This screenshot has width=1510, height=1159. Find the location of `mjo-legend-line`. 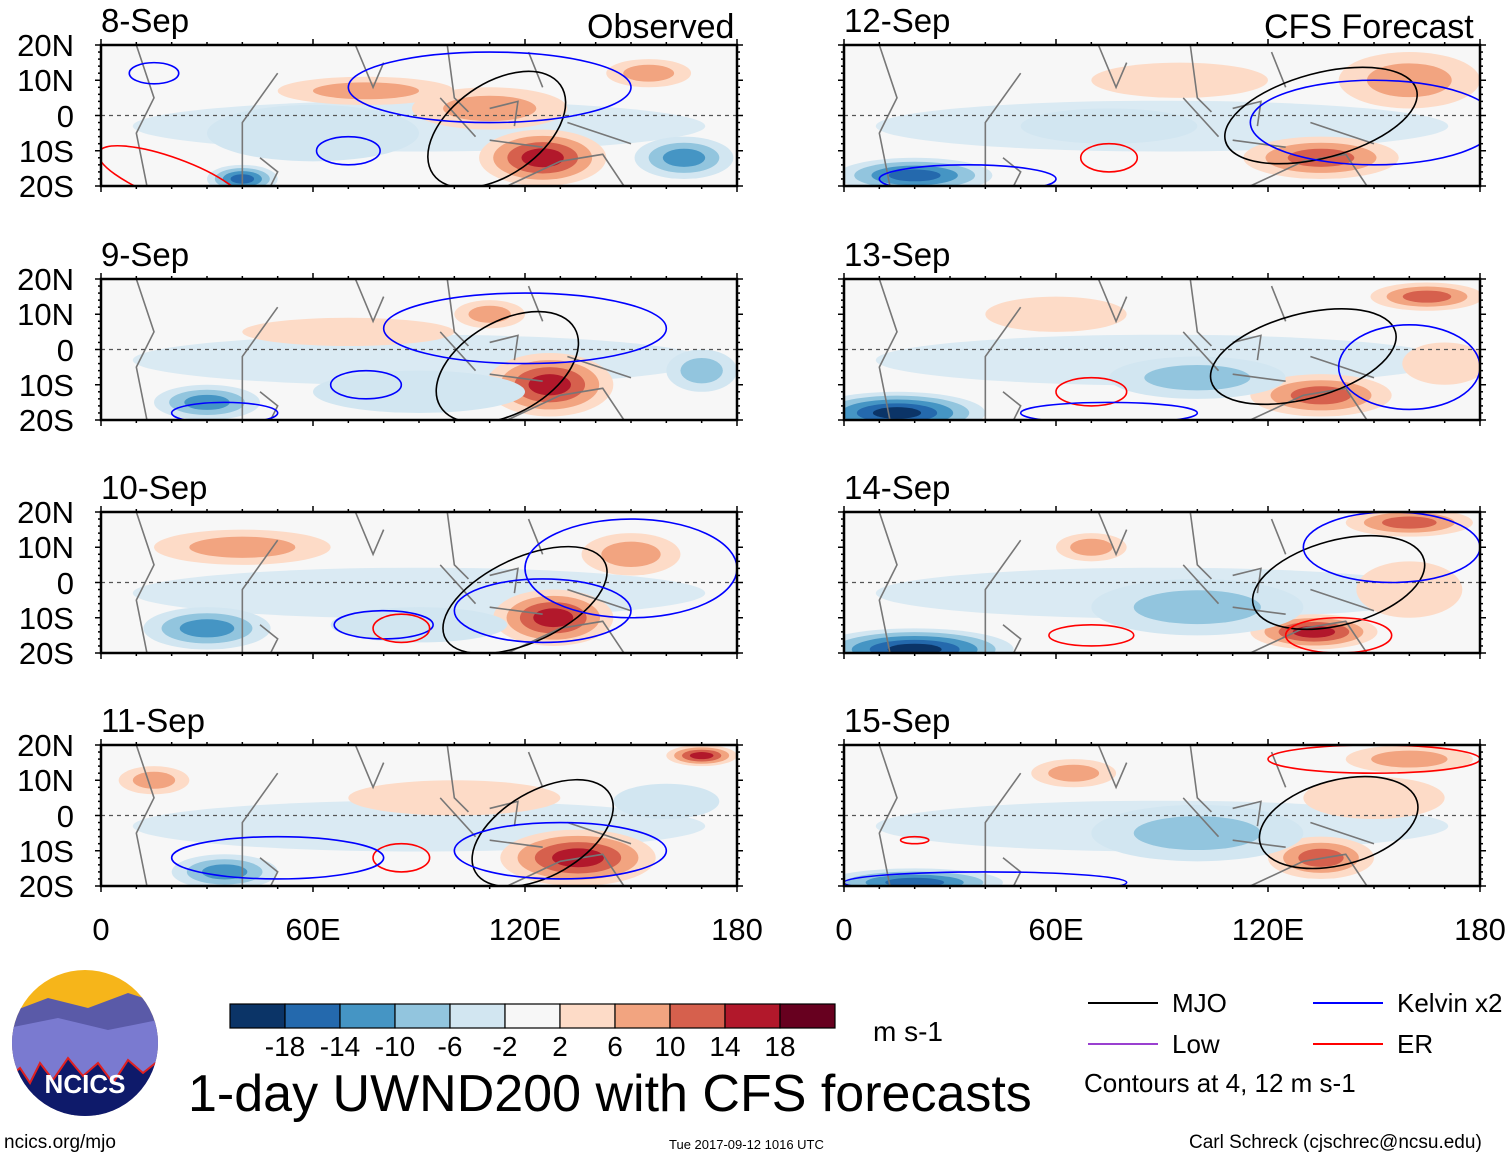

mjo-legend-line is located at coordinates (1123, 1003).